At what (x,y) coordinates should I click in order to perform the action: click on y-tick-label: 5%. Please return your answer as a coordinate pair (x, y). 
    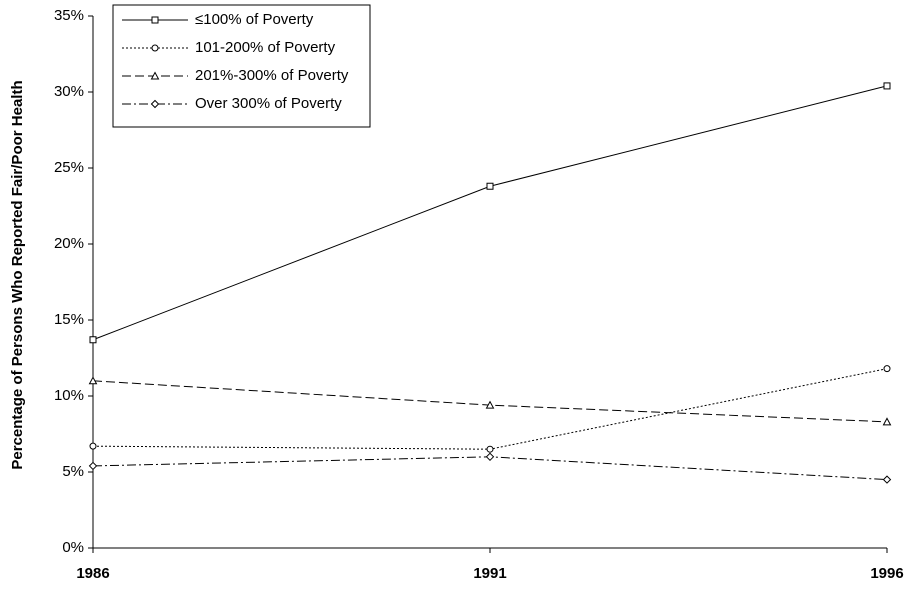
    Looking at the image, I should click on (73, 471).